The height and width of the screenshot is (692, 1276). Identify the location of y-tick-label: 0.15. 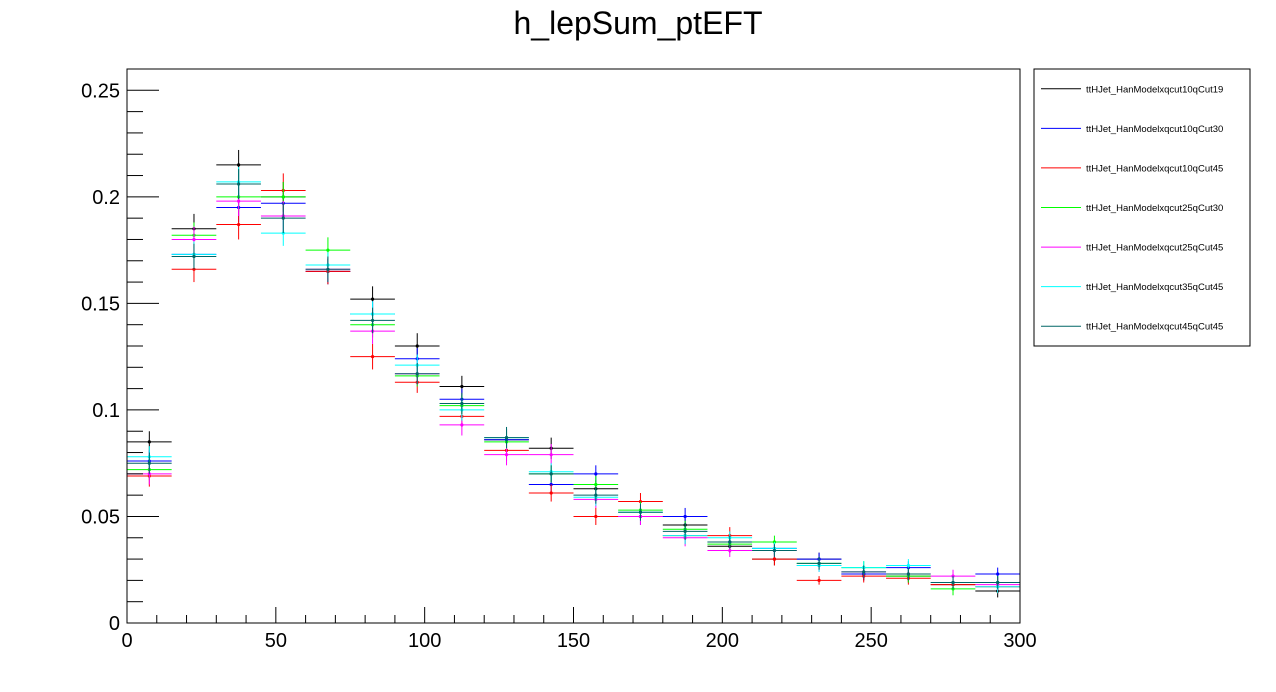
(100, 304).